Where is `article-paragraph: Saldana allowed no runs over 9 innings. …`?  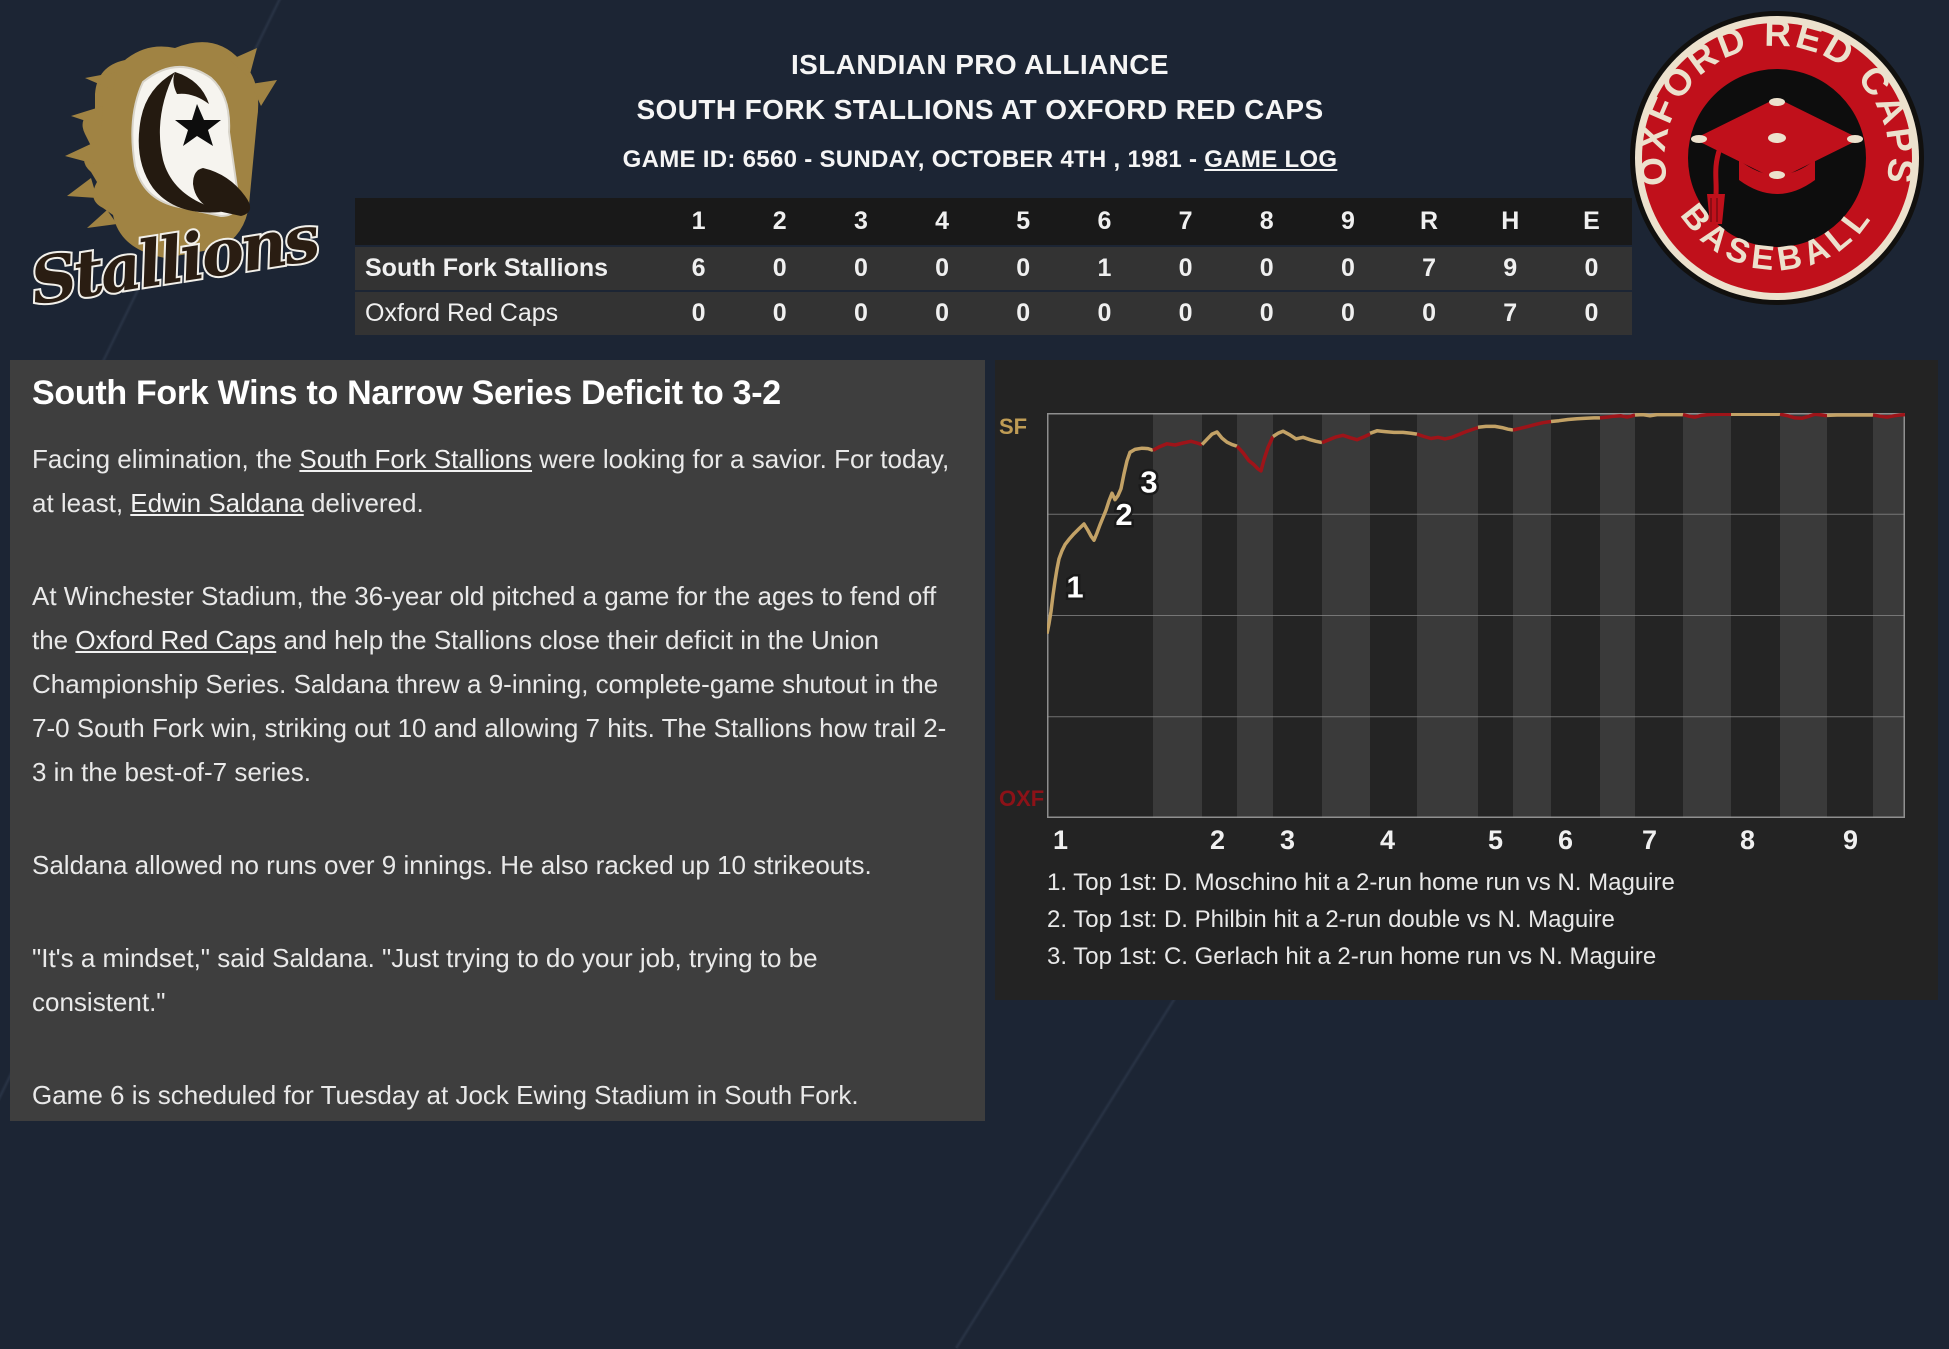
article-paragraph: Saldana allowed no runs over 9 innings. … is located at coordinates (491, 865).